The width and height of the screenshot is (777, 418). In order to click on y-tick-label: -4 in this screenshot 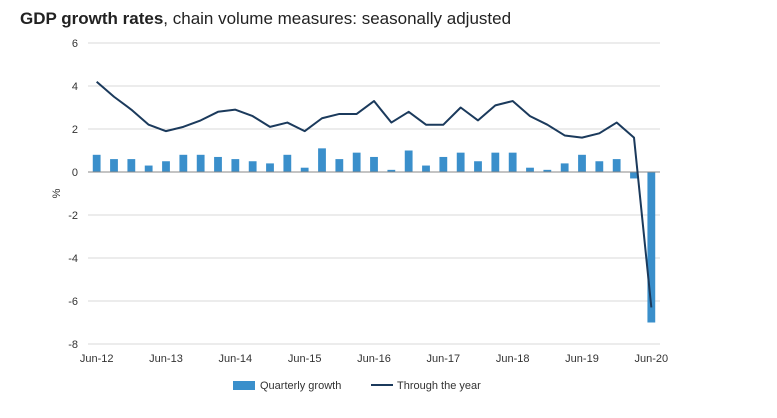, I will do `click(73, 259)`.